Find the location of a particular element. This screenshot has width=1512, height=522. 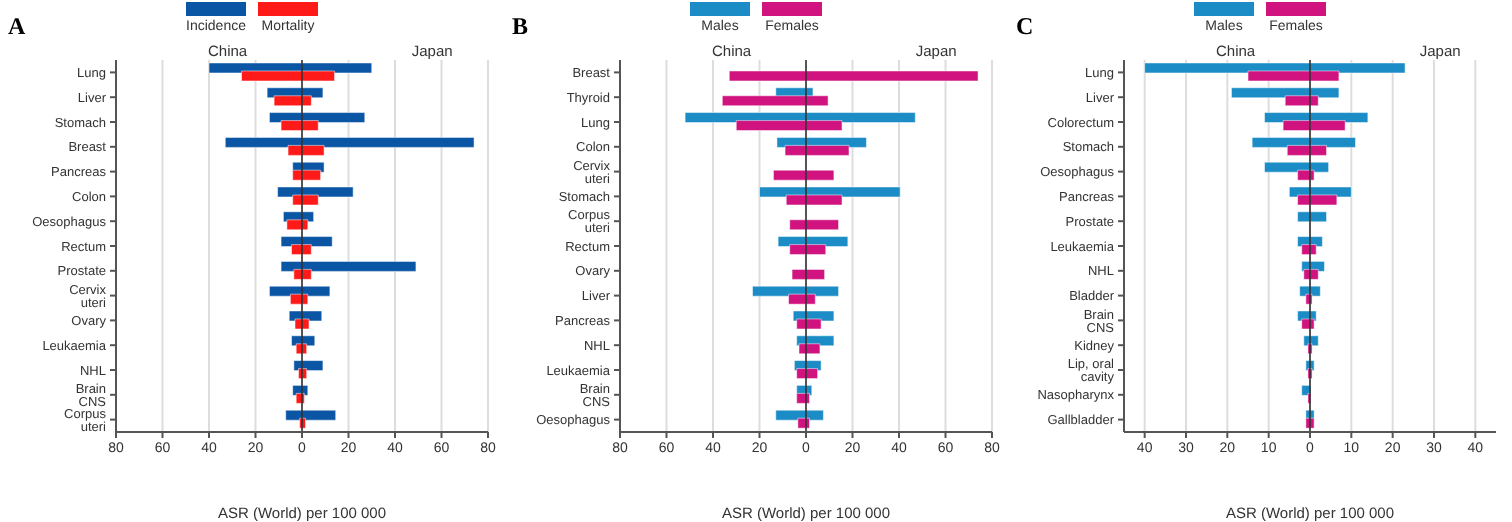

chart-title: B is located at coordinates (520, 27).